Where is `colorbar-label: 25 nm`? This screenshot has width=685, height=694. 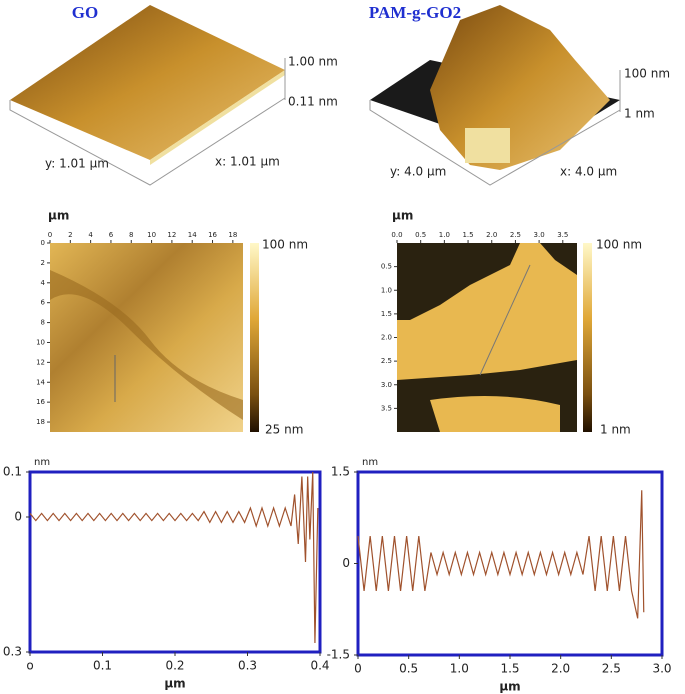
colorbar-label: 25 nm is located at coordinates (284, 430).